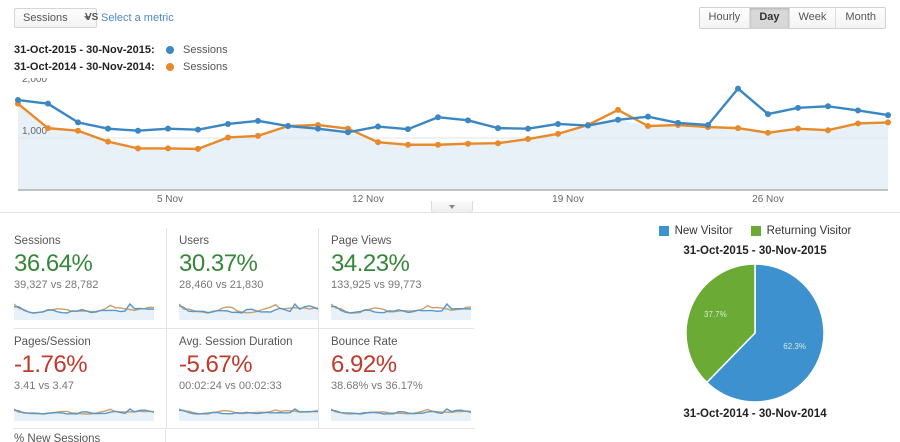  Describe the element at coordinates (230, 386) in the screenshot. I see `metric-card-comparison: 00:02:24 vs 00:02:33` at that location.